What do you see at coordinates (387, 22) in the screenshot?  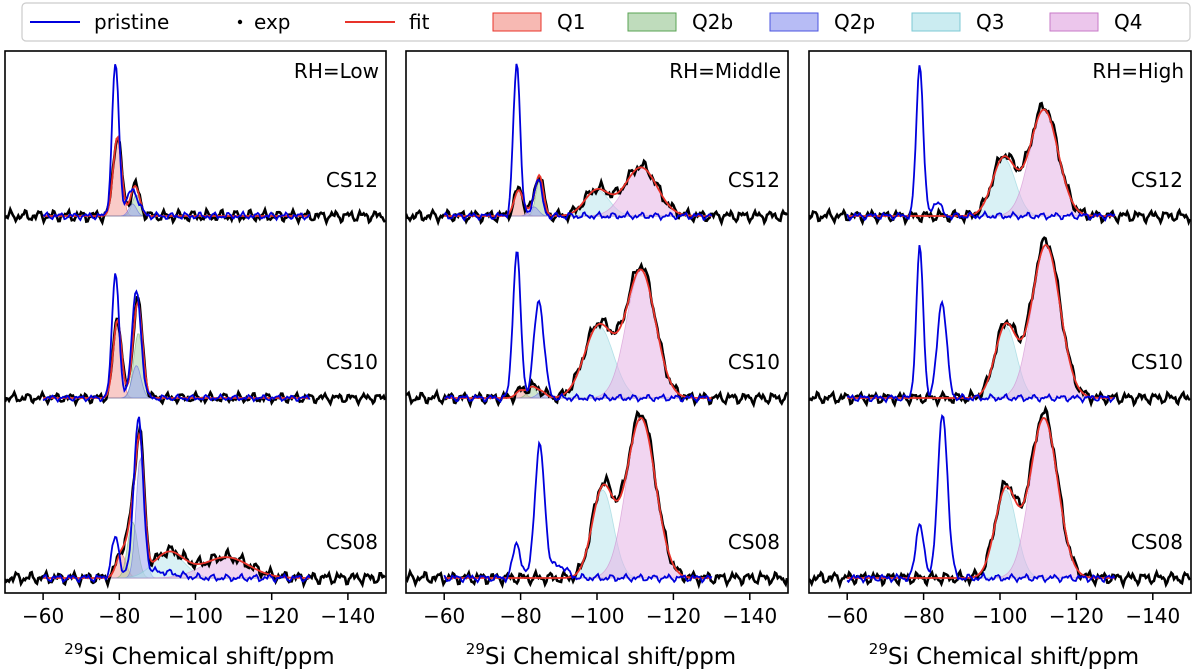 I see `legend-entry-fit: fit` at bounding box center [387, 22].